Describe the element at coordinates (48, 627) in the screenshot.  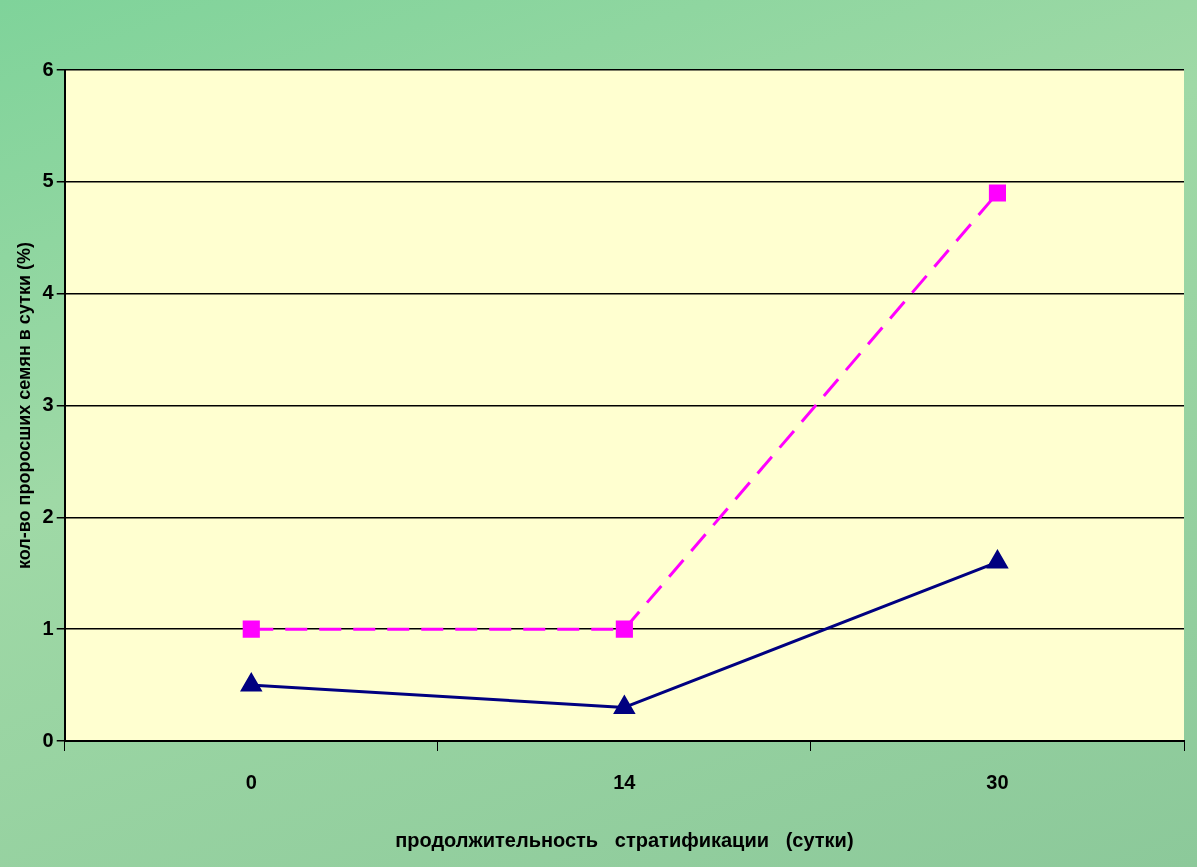
I see `y-tick-label: 1` at that location.